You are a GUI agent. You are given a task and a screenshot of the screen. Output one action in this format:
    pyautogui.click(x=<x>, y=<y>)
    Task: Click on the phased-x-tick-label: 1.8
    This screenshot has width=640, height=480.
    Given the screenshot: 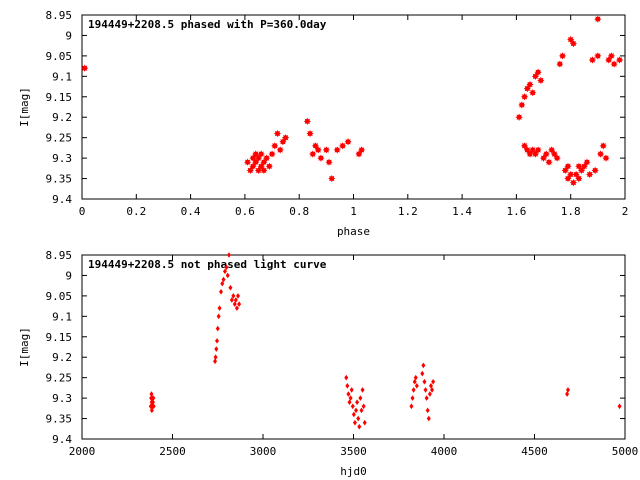 What is the action you would take?
    pyautogui.click(x=571, y=211)
    